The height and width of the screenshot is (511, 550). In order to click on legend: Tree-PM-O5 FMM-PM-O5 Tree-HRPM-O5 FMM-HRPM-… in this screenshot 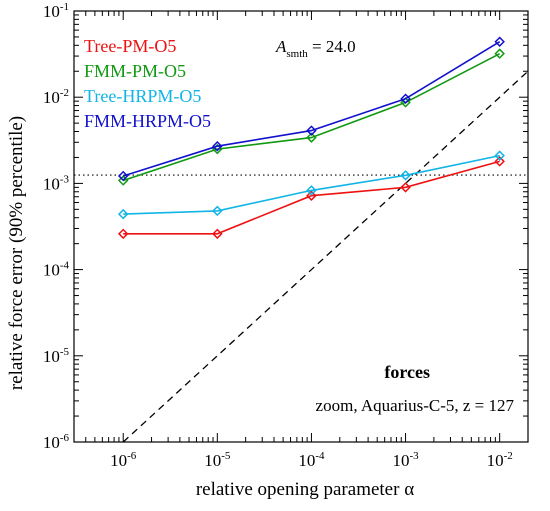, I will do `click(147, 83)`.